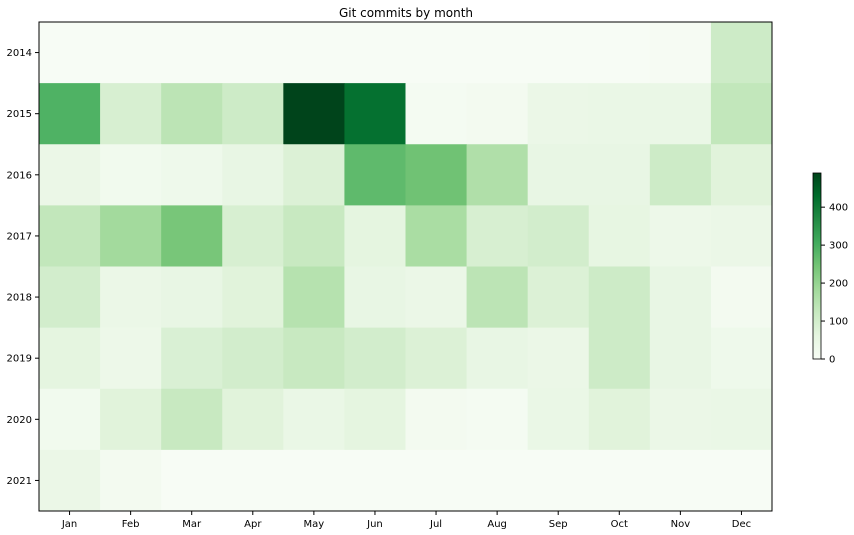 This screenshot has width=854, height=535. Describe the element at coordinates (497, 524) in the screenshot. I see `x-tick-label: Aug` at that location.